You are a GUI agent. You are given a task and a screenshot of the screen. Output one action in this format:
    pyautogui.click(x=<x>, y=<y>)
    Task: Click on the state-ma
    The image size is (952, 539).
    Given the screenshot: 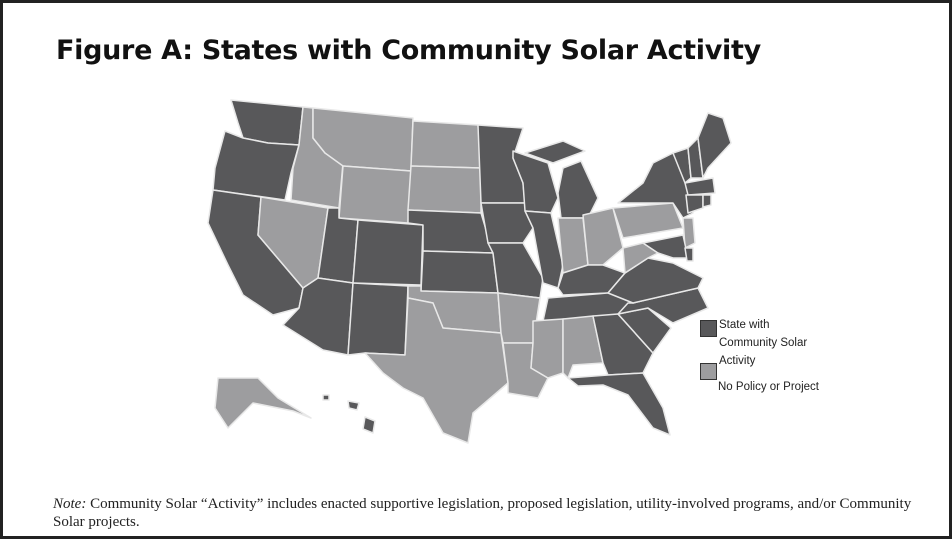 What is the action you would take?
    pyautogui.click(x=700, y=186)
    